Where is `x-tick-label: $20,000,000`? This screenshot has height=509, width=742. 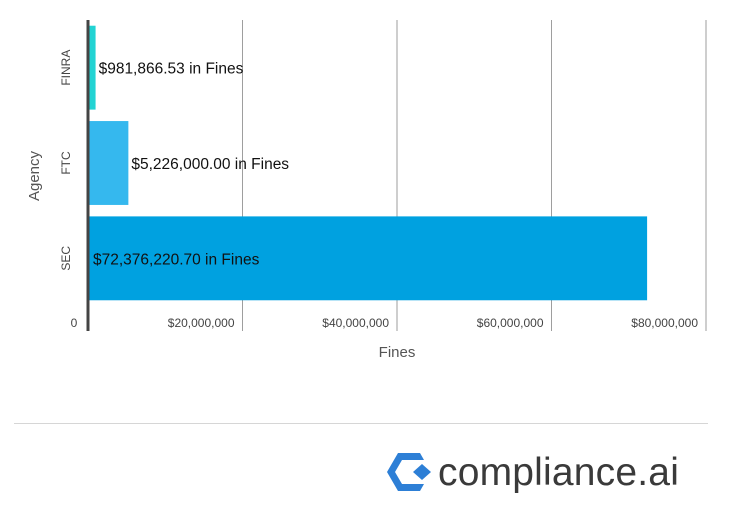
x-tick-label: $20,000,000 is located at coordinates (201, 323).